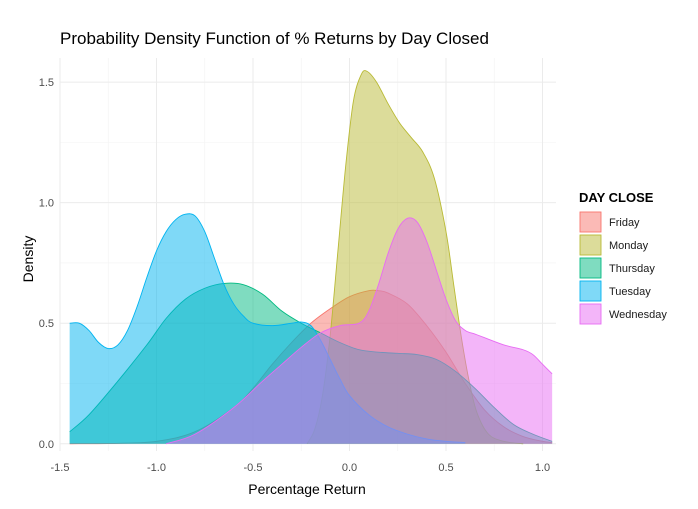 Image resolution: width=698 pixels, height=509 pixels. Describe the element at coordinates (46, 445) in the screenshot. I see `y-tick-label: 0.0` at that location.